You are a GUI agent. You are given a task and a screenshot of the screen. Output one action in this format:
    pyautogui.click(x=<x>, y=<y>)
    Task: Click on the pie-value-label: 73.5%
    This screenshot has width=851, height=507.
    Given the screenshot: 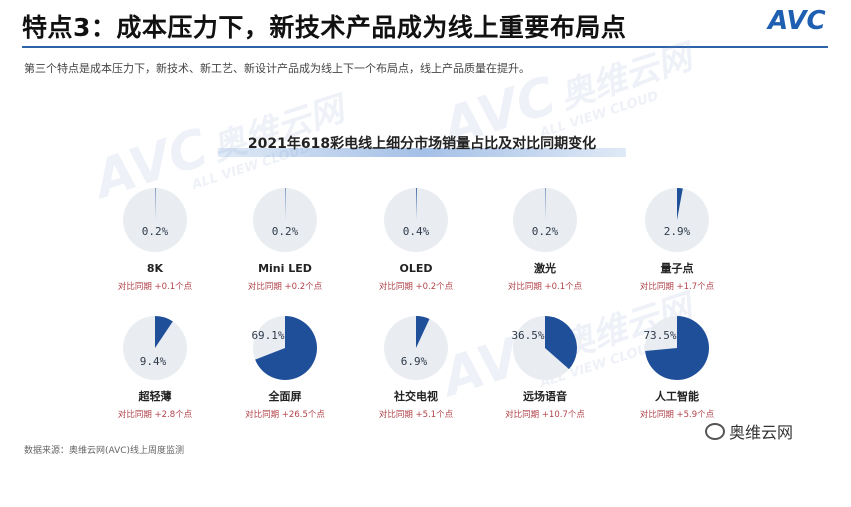 What is the action you would take?
    pyautogui.click(x=659, y=335)
    